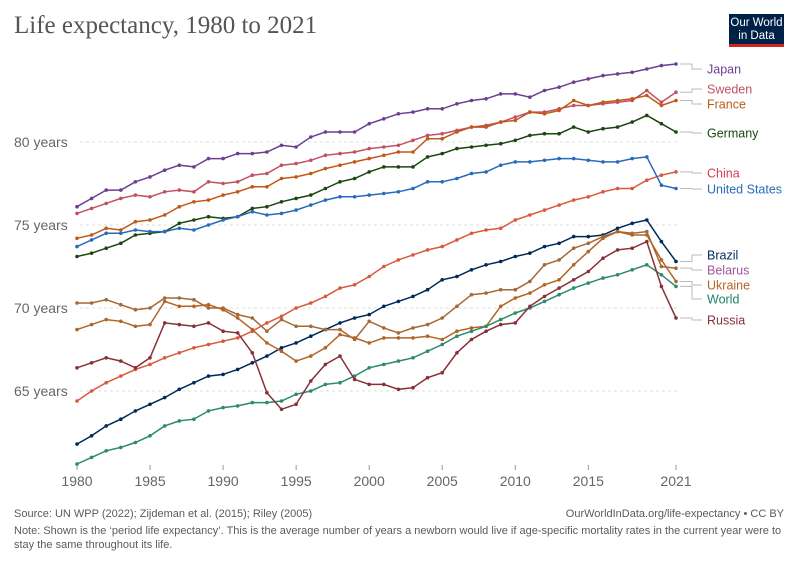 The height and width of the screenshot is (564, 800). What do you see at coordinates (756, 30) in the screenshot?
I see `owid-logo: Our World in Data` at bounding box center [756, 30].